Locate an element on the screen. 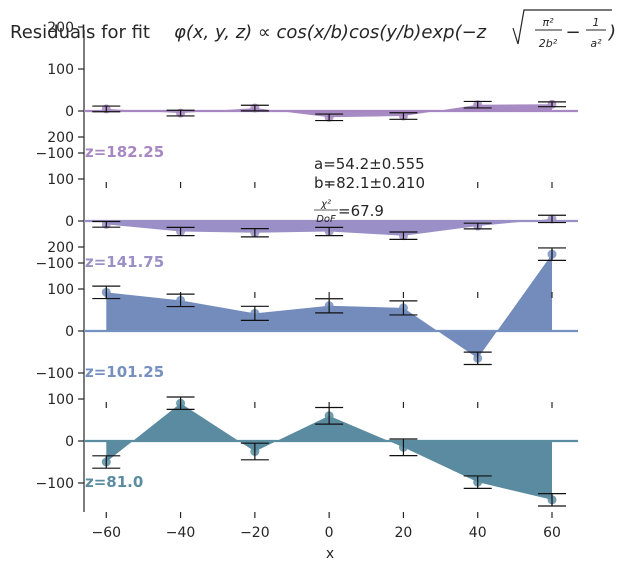  fit-a: a=54.2±0.555 is located at coordinates (369, 164).